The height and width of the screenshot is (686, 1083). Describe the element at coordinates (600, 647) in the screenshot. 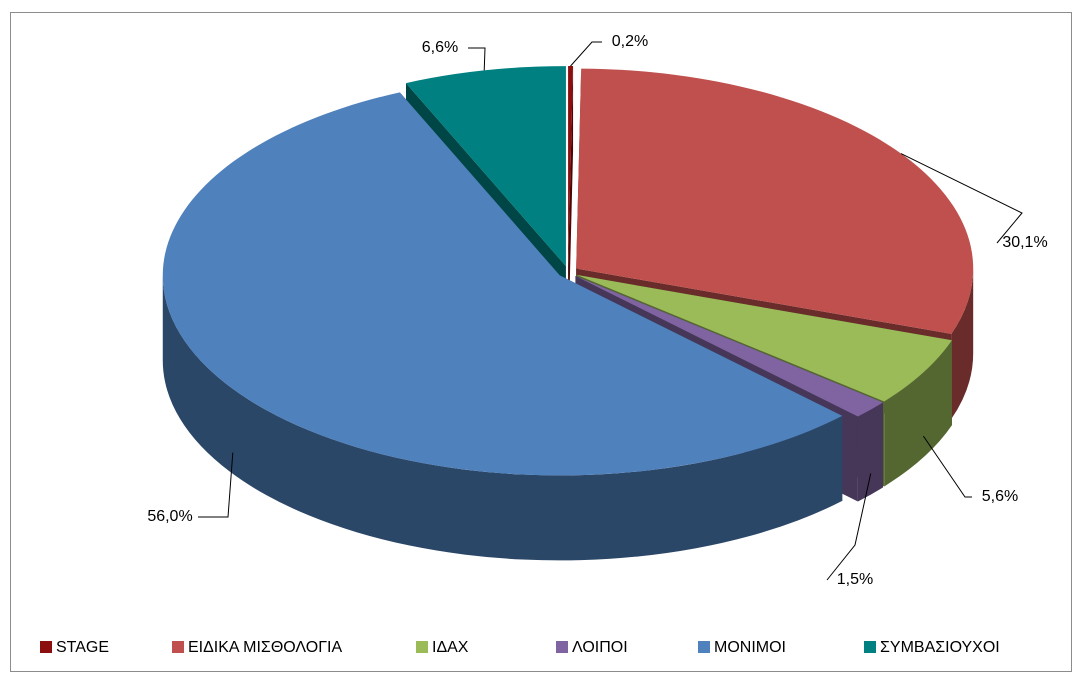

I see `legend-label: ΛΟΙΠΟΙ` at that location.